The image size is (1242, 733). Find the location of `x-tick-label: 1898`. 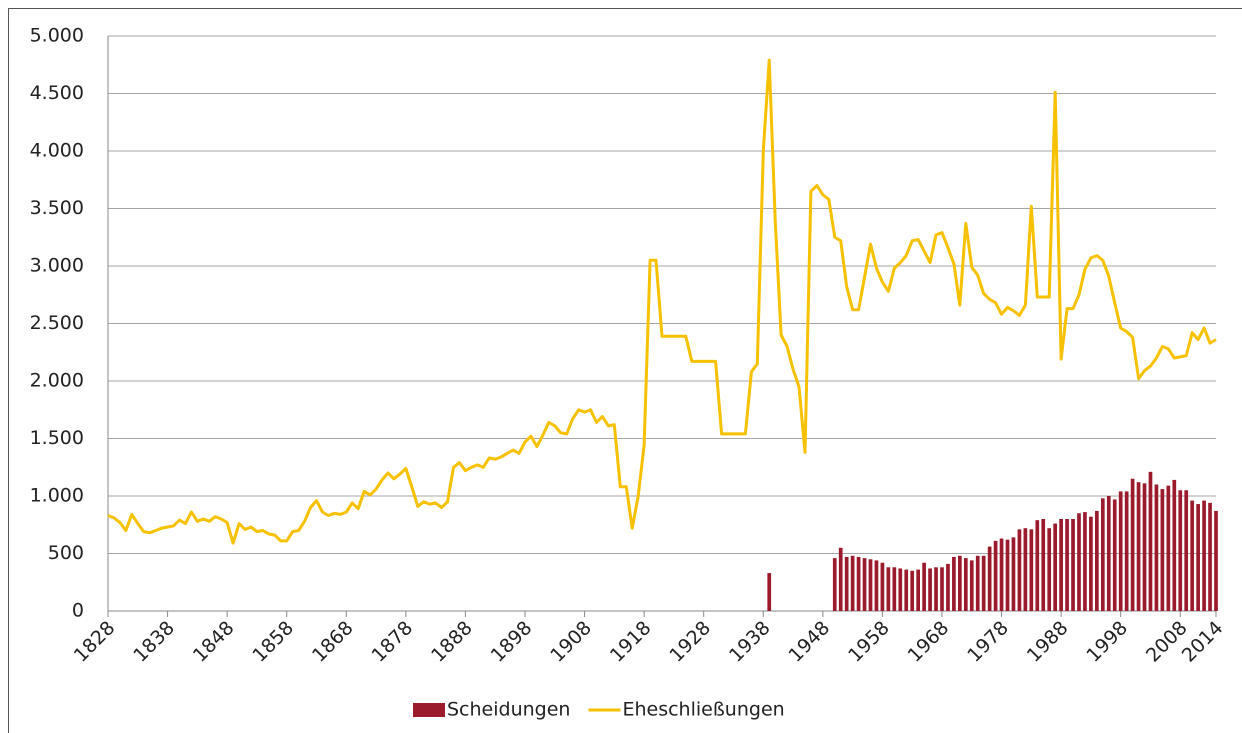

x-tick-label: 1898 is located at coordinates (512, 642).